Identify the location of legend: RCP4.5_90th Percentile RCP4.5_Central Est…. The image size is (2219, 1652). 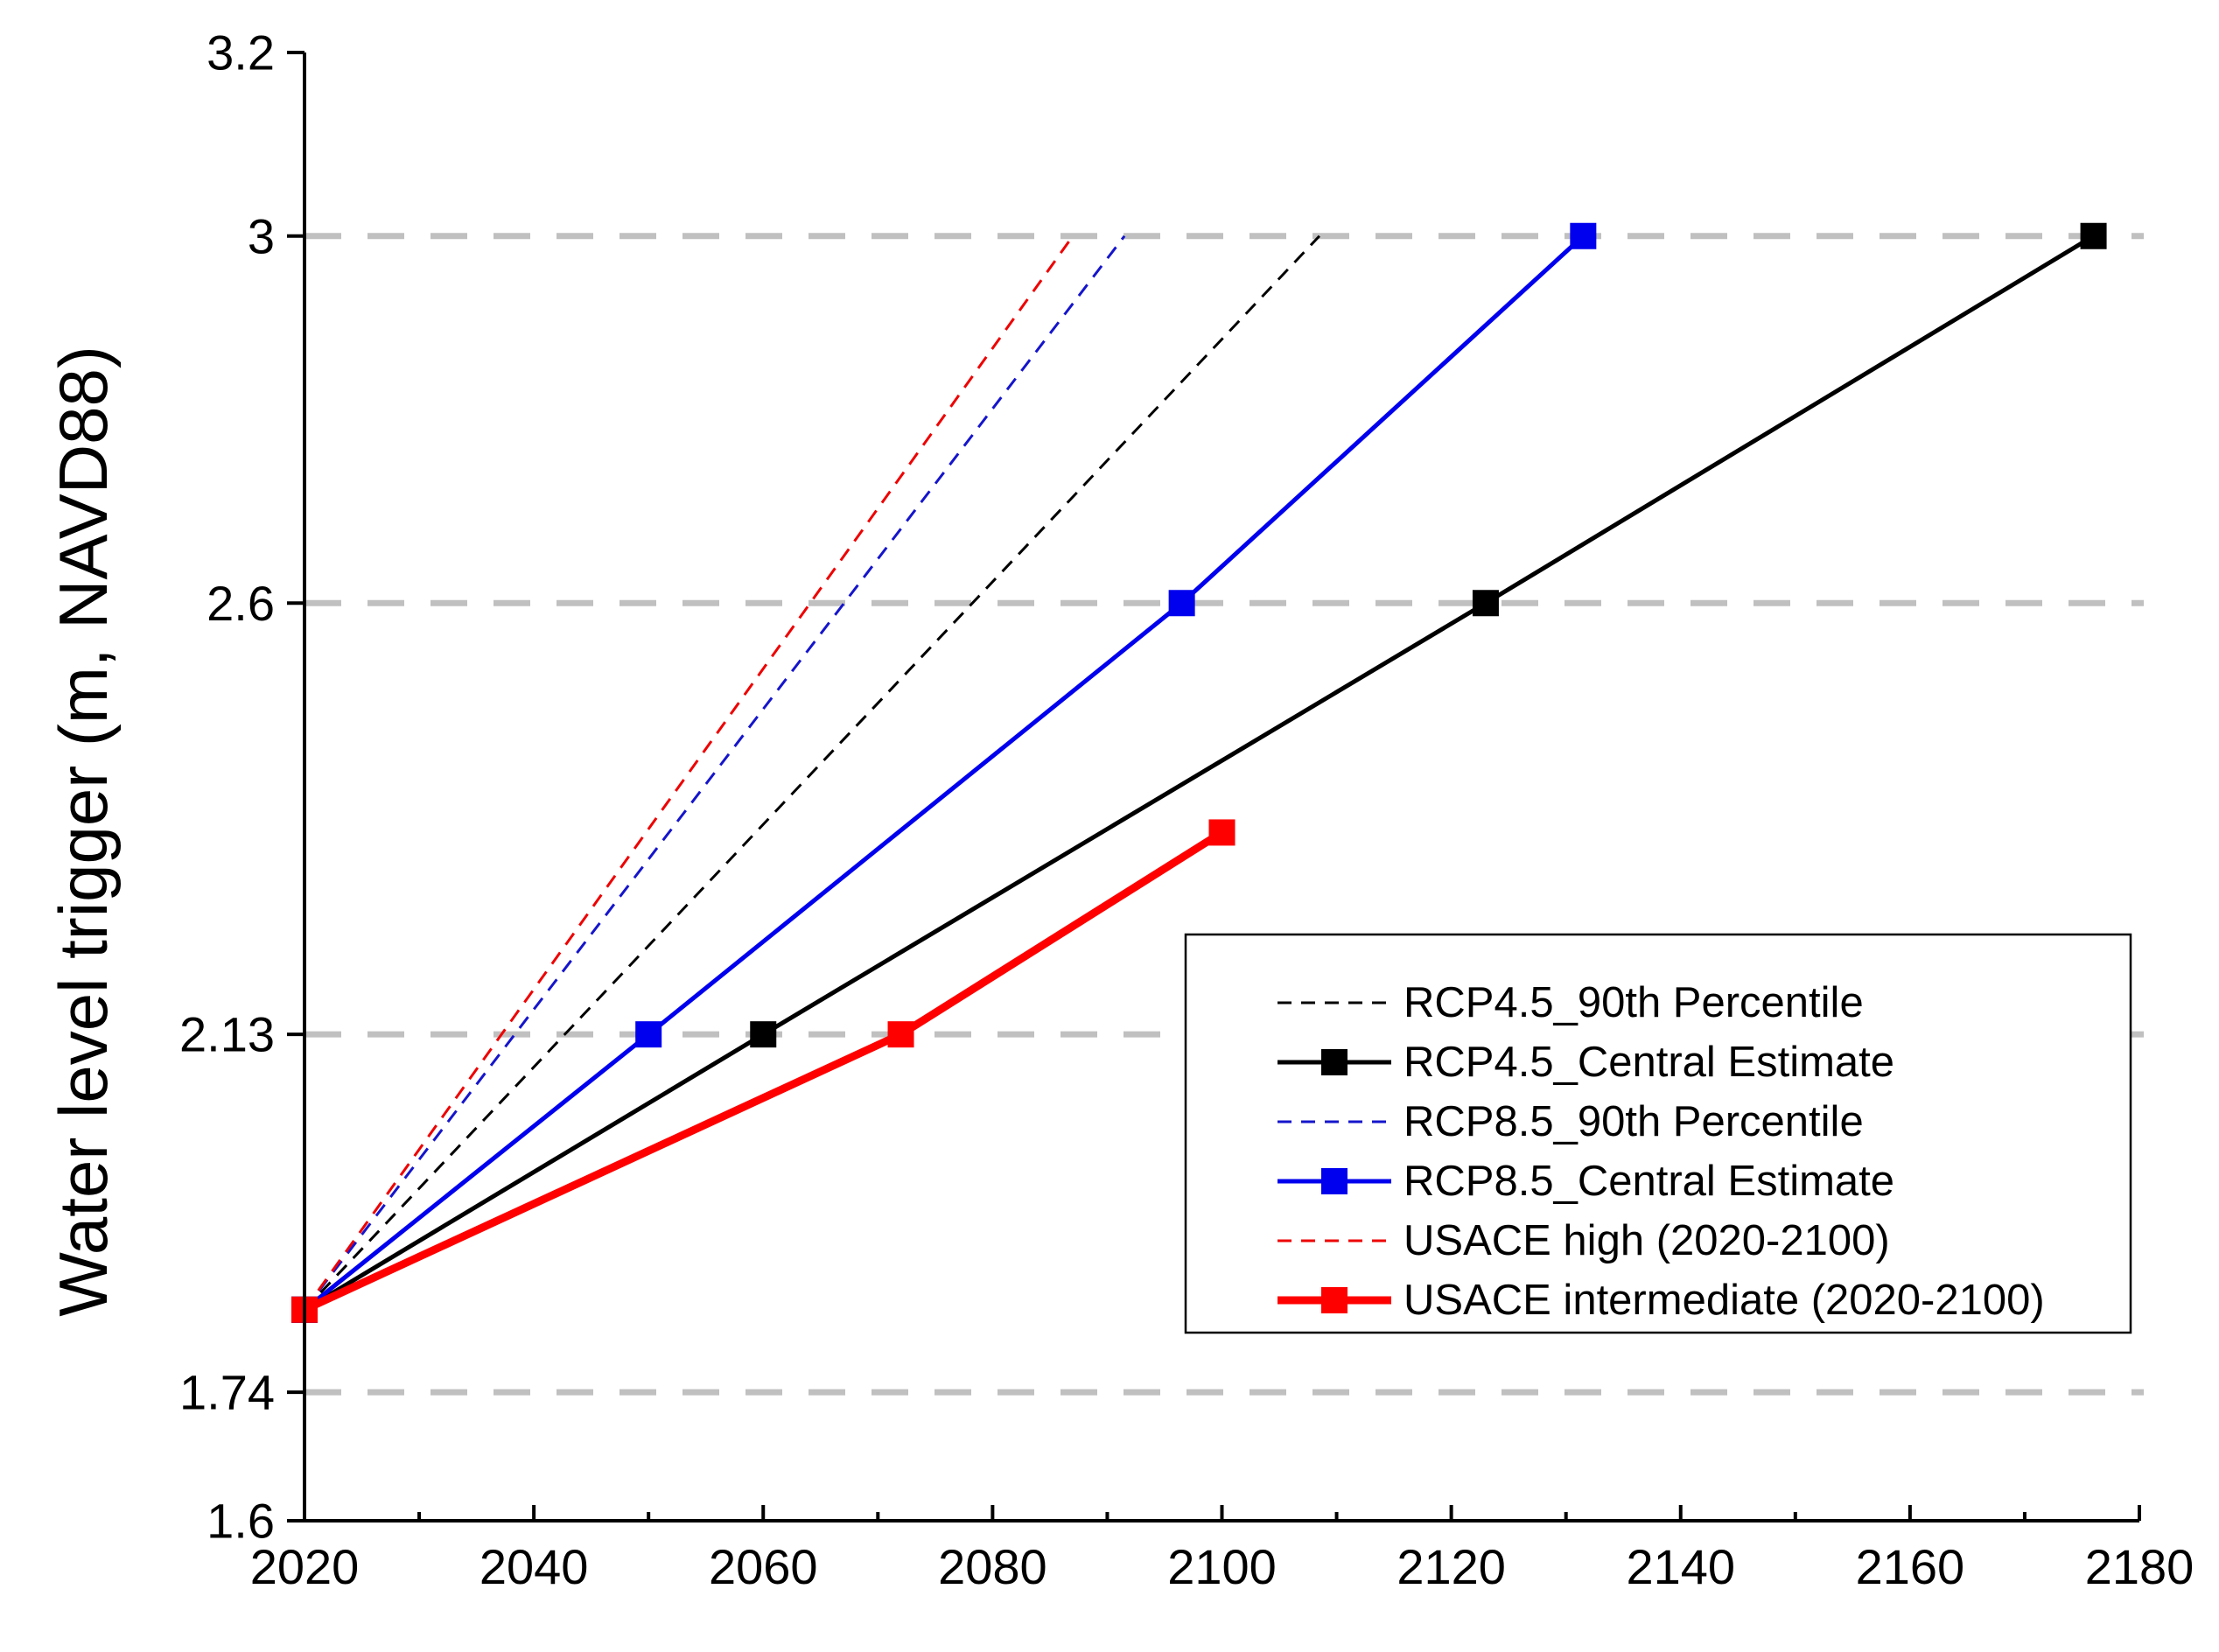
(1658, 1133).